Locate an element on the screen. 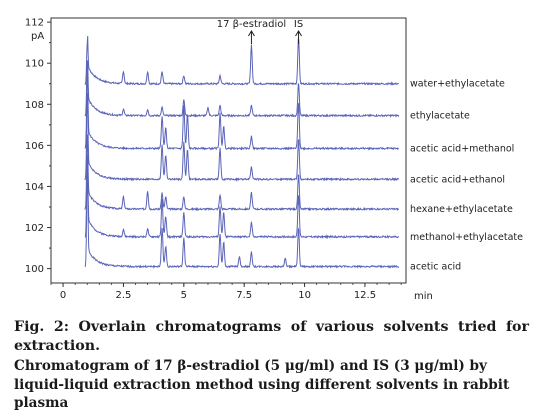 The height and width of the screenshot is (418, 536). x-tick-label: 0 is located at coordinates (63, 295).